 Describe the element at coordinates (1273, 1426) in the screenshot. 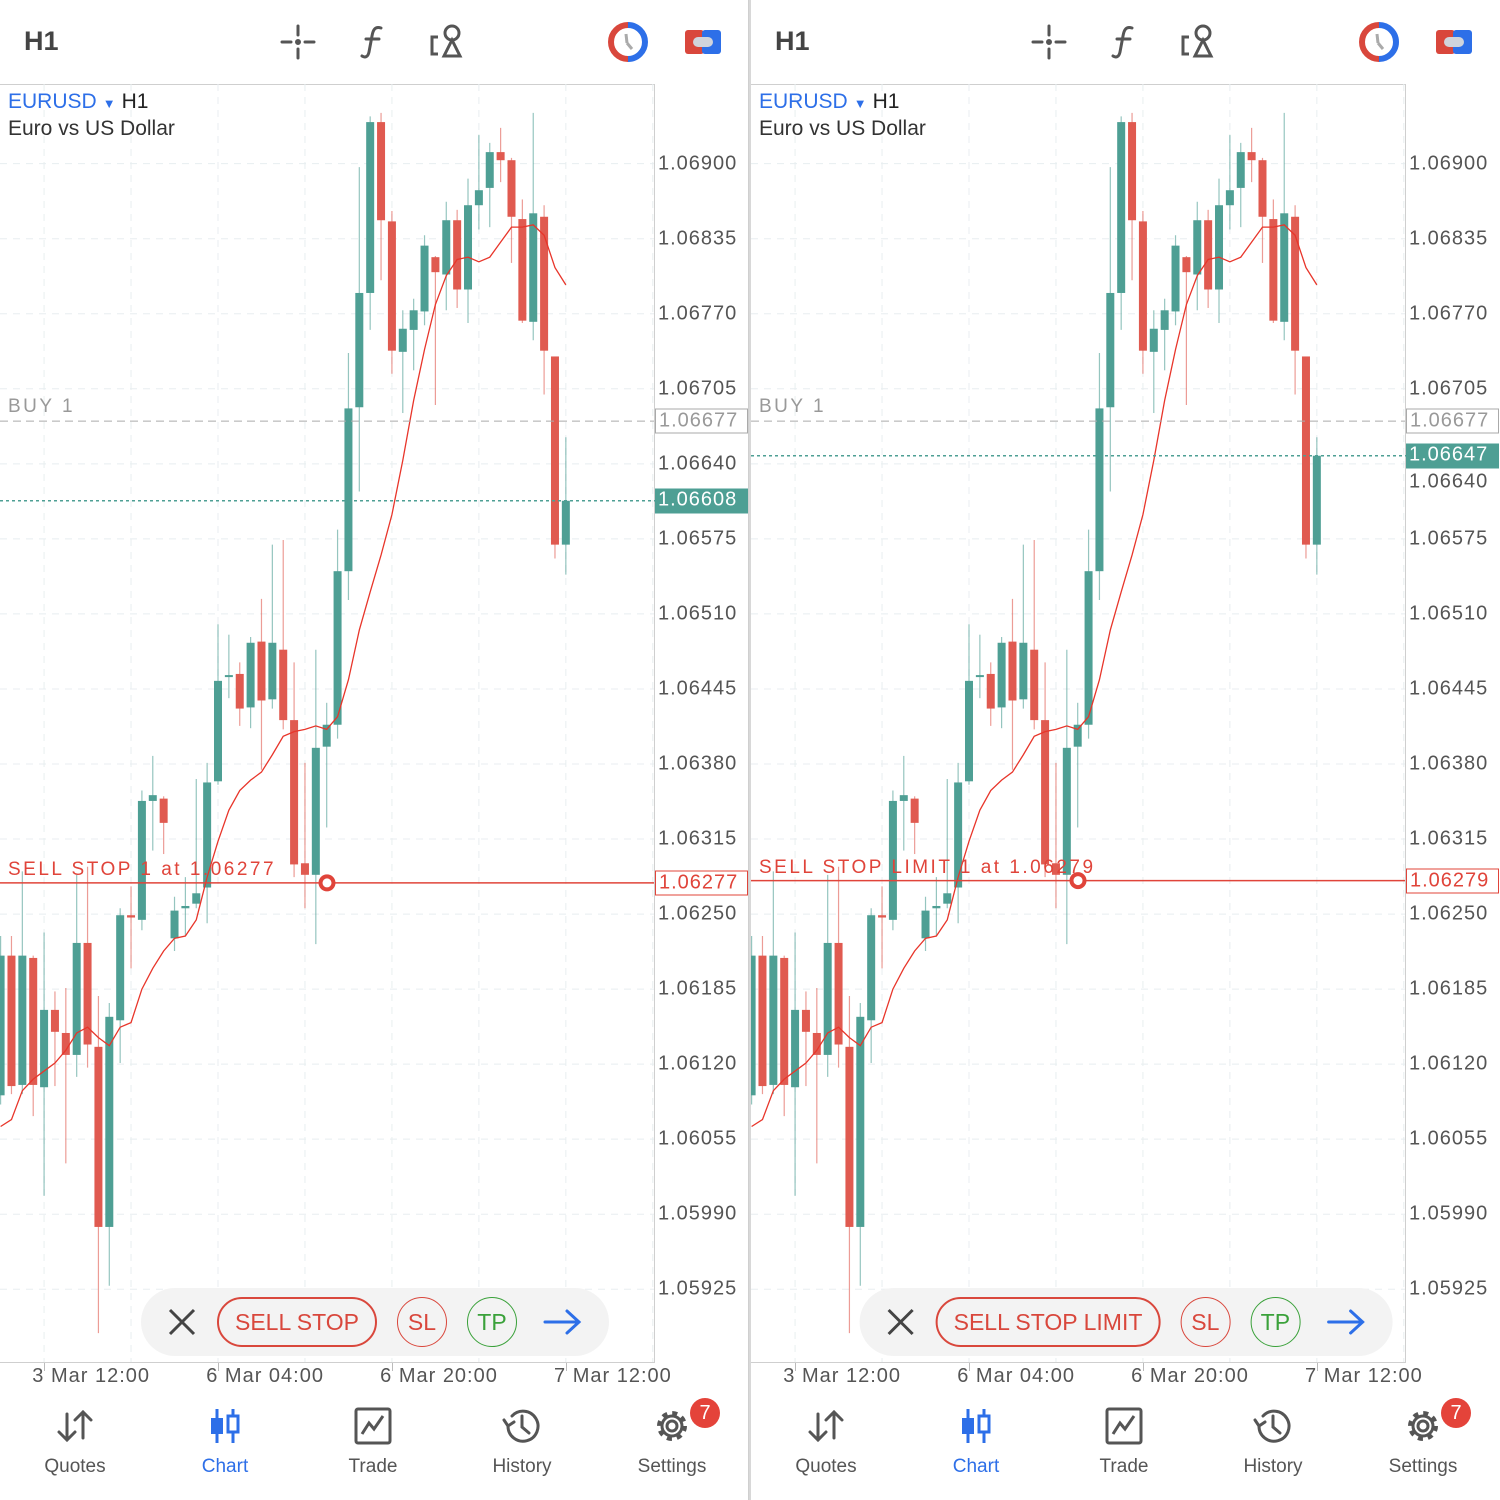

I see `history-icon` at that location.